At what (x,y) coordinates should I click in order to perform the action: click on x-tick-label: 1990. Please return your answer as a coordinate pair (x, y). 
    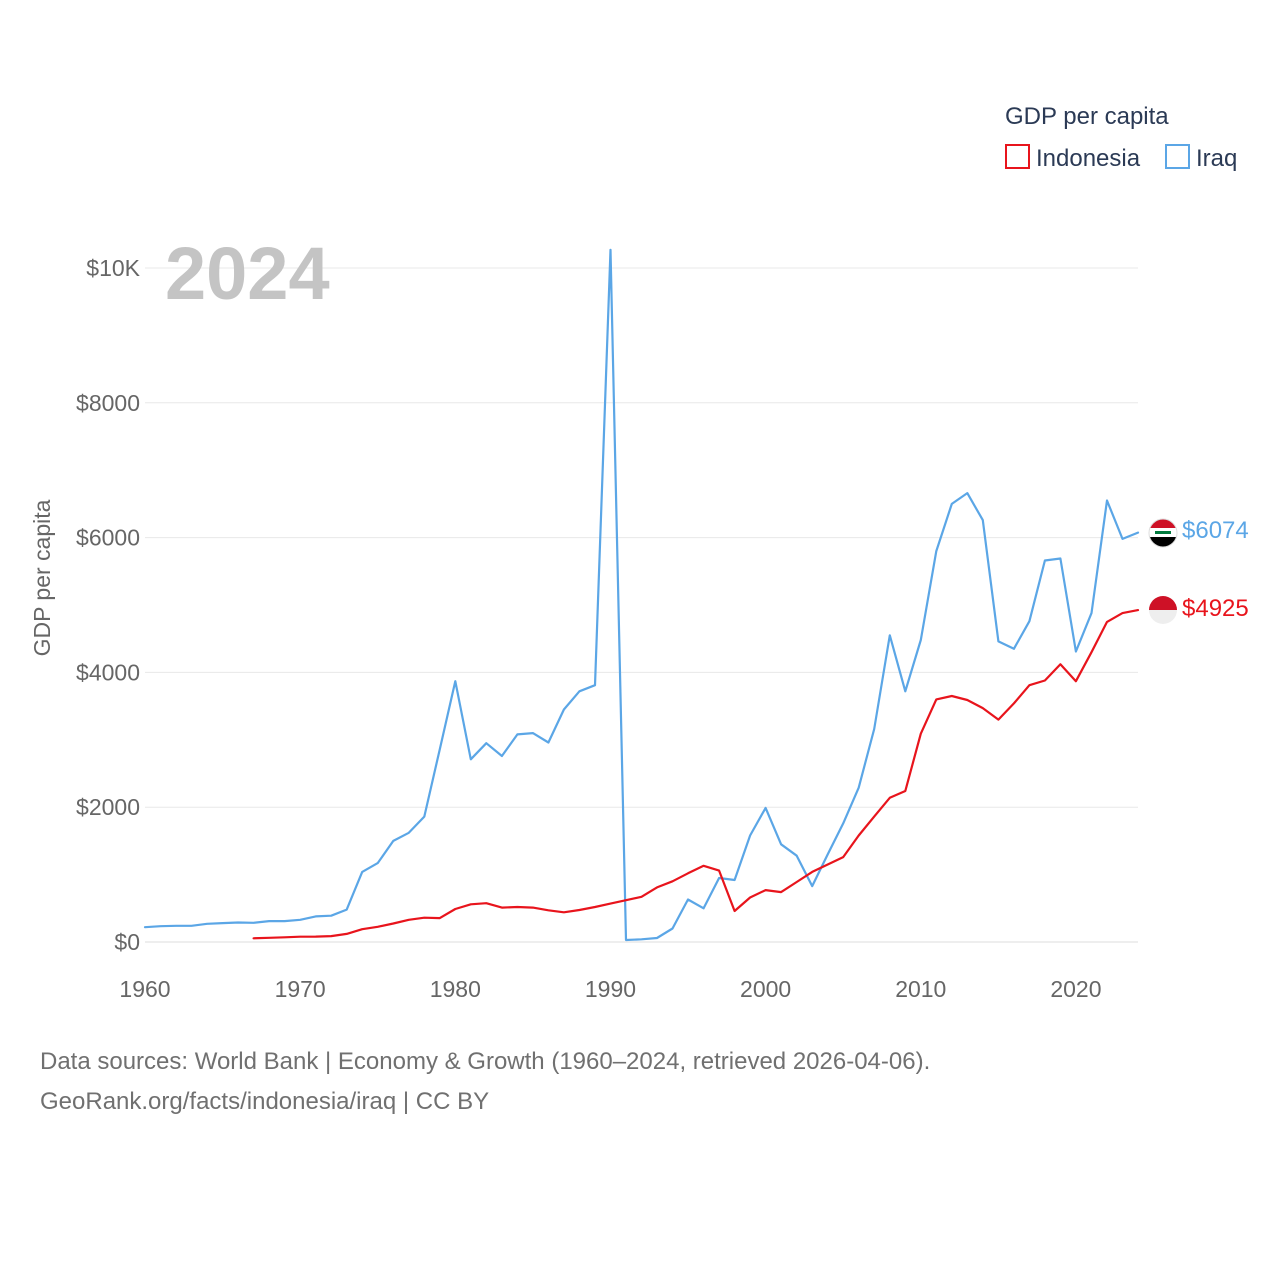
    Looking at the image, I should click on (610, 989).